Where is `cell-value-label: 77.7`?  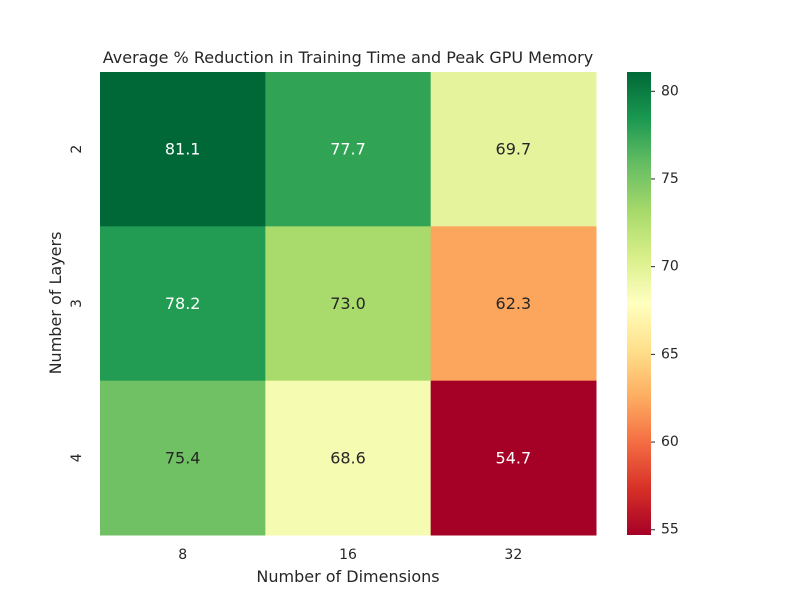
cell-value-label: 77.7 is located at coordinates (348, 149).